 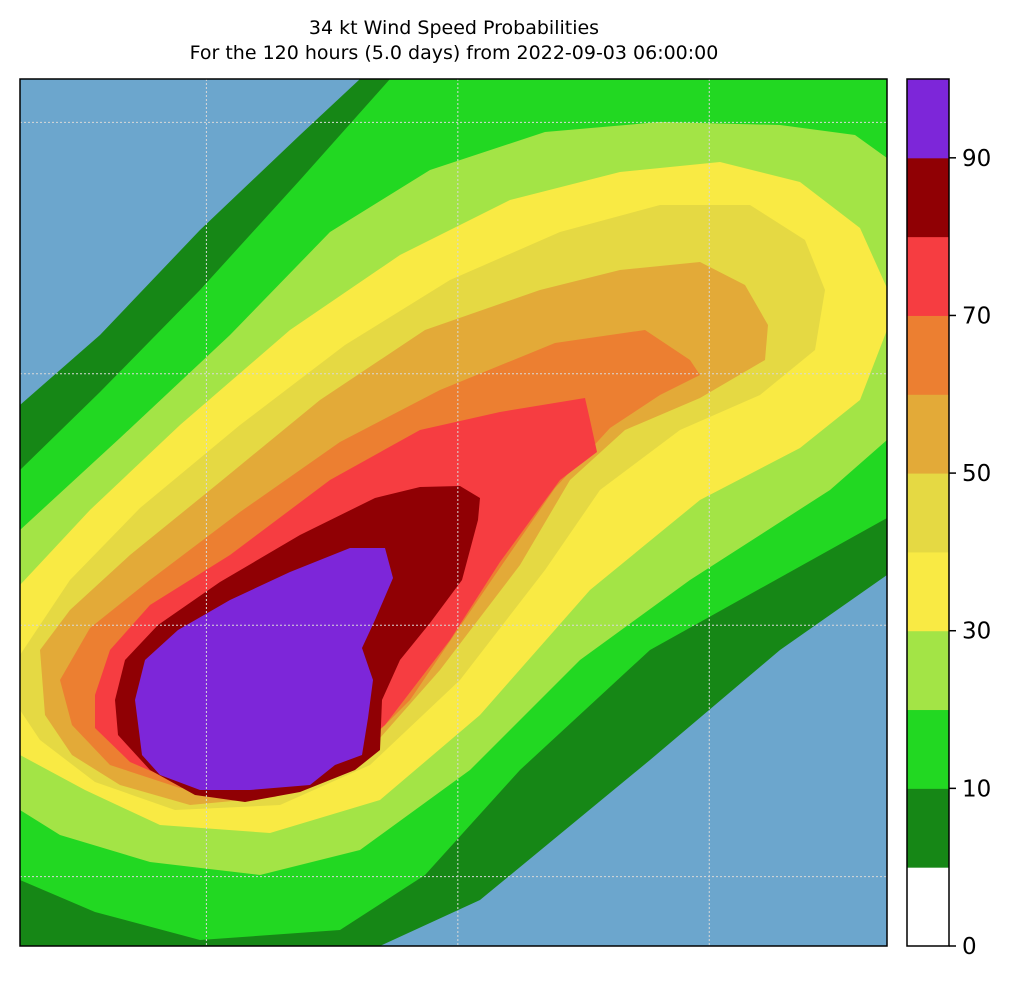 I want to click on colorbar-tick-label-70: 70, so click(x=976, y=316).